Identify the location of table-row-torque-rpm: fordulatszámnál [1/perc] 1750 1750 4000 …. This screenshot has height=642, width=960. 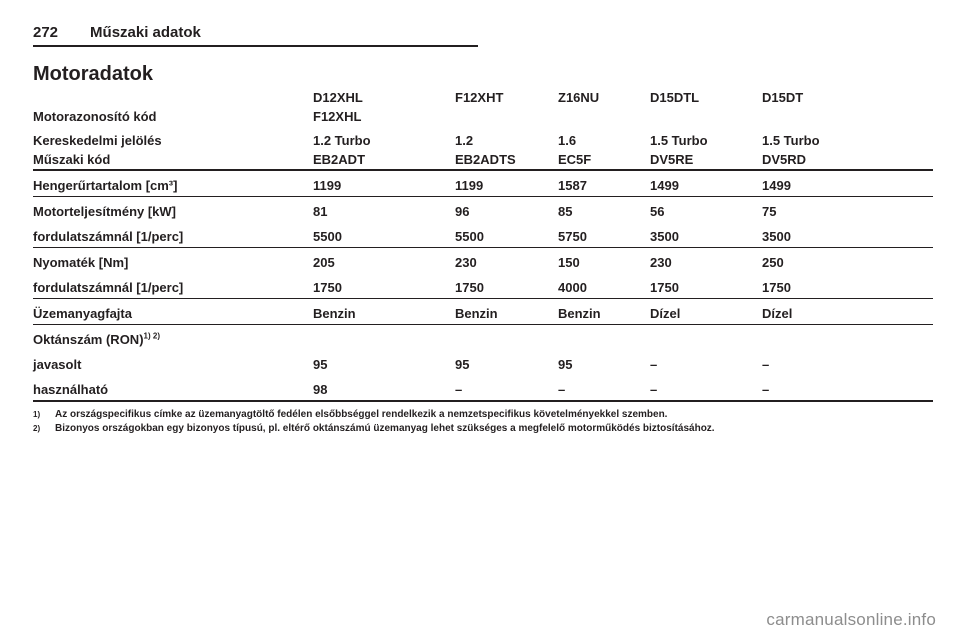
(483, 286).